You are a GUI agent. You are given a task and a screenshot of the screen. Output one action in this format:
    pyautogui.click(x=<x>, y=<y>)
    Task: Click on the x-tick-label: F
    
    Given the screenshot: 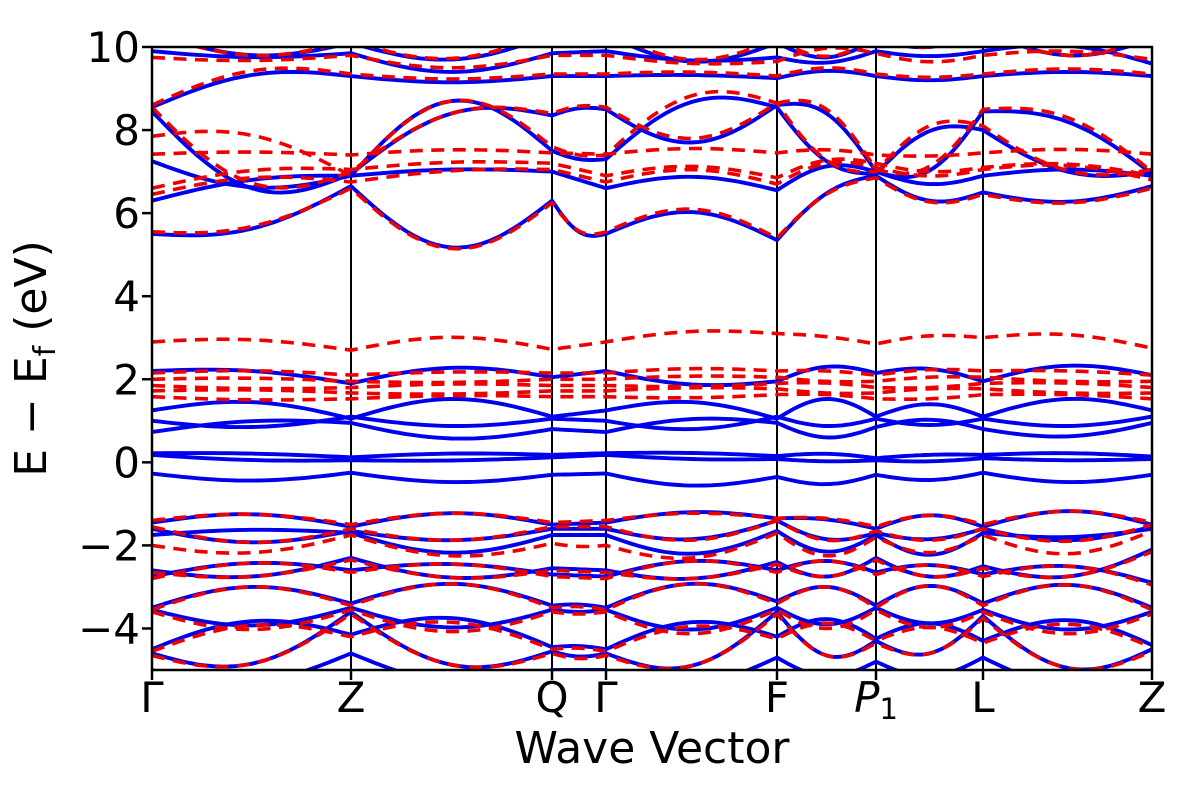 What is the action you would take?
    pyautogui.click(x=777, y=697)
    